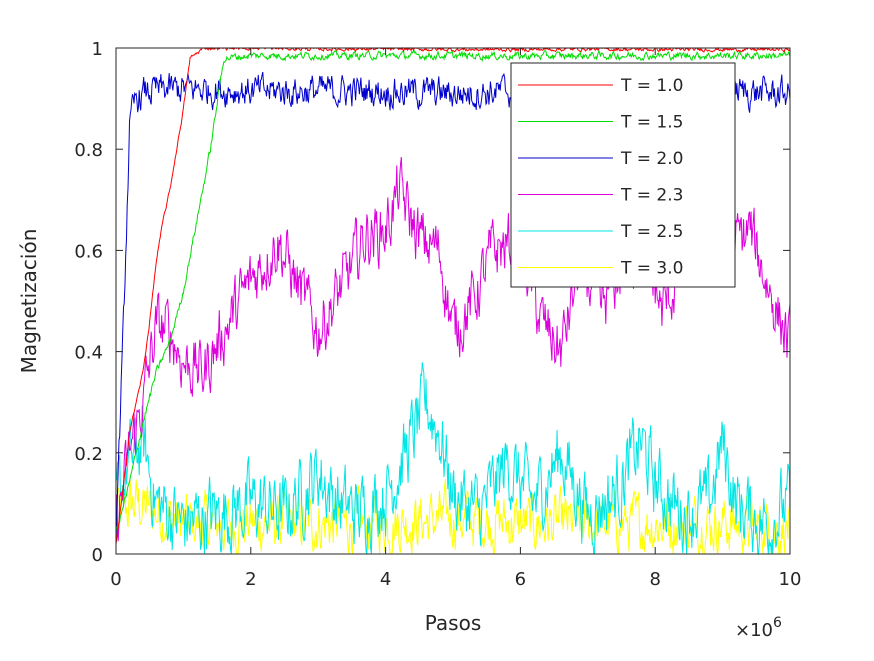  I want to click on x-tick-label: 0, so click(115, 579).